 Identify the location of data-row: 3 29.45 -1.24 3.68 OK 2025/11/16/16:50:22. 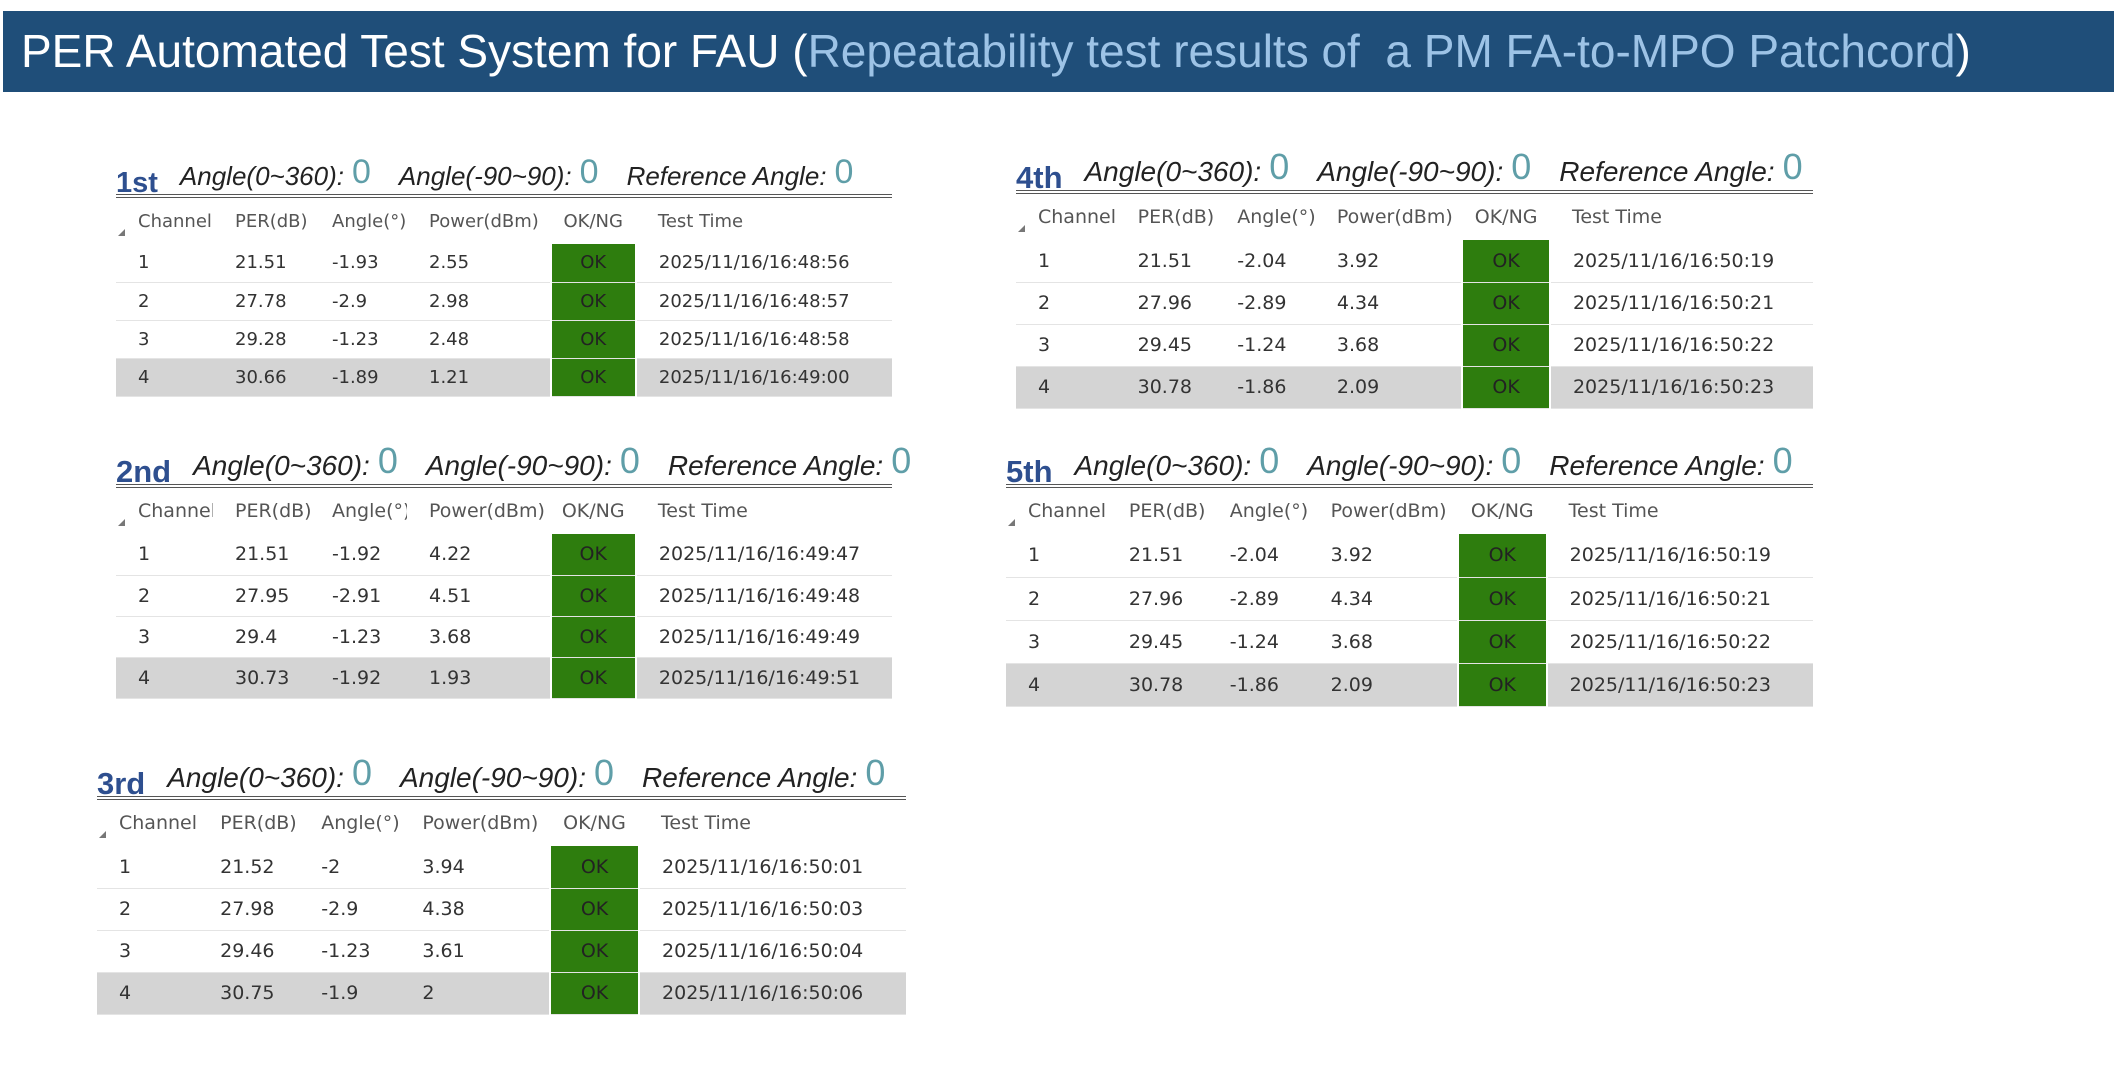
(1409, 642).